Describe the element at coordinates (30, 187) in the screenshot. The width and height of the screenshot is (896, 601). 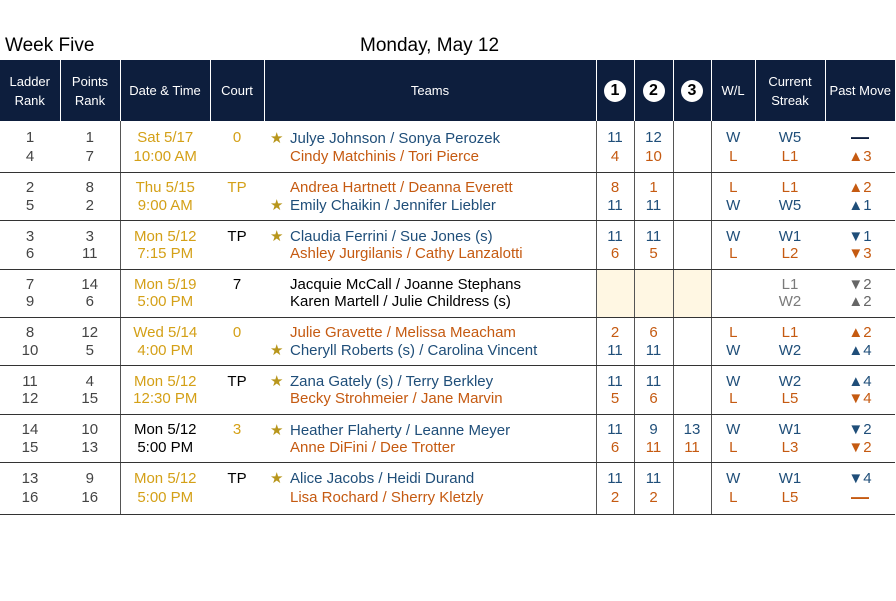
I see `ladder-rank-cell: 2` at that location.